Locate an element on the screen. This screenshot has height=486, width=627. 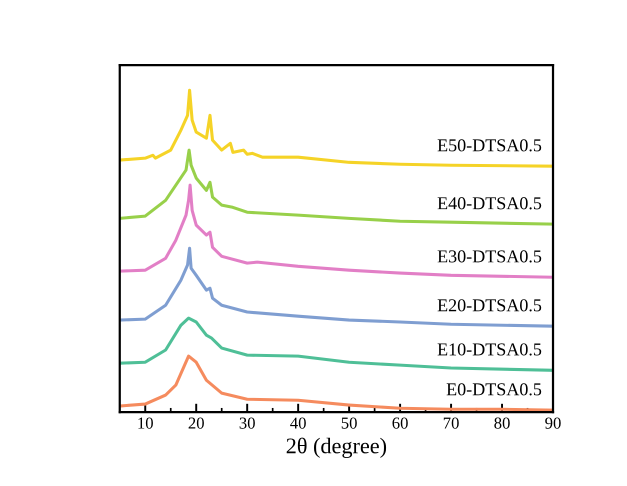
x-tick-label: 50 is located at coordinates (349, 423).